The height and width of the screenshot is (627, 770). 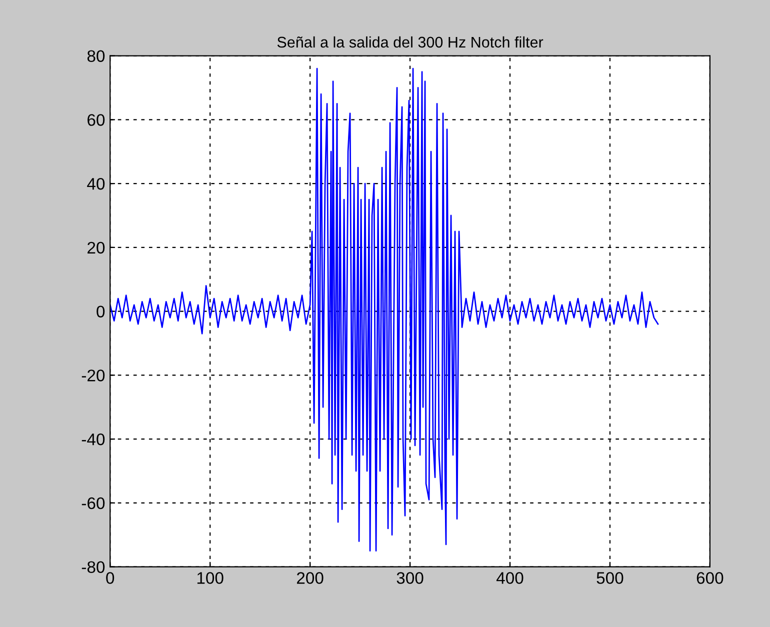 What do you see at coordinates (96, 56) in the screenshot?
I see `y-tick-label: 80` at bounding box center [96, 56].